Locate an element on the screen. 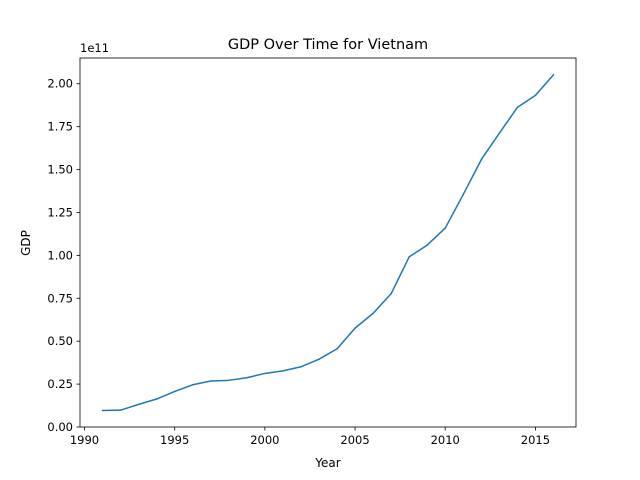 This screenshot has width=640, height=480. y-tick-label: 1.75 is located at coordinates (60, 127).